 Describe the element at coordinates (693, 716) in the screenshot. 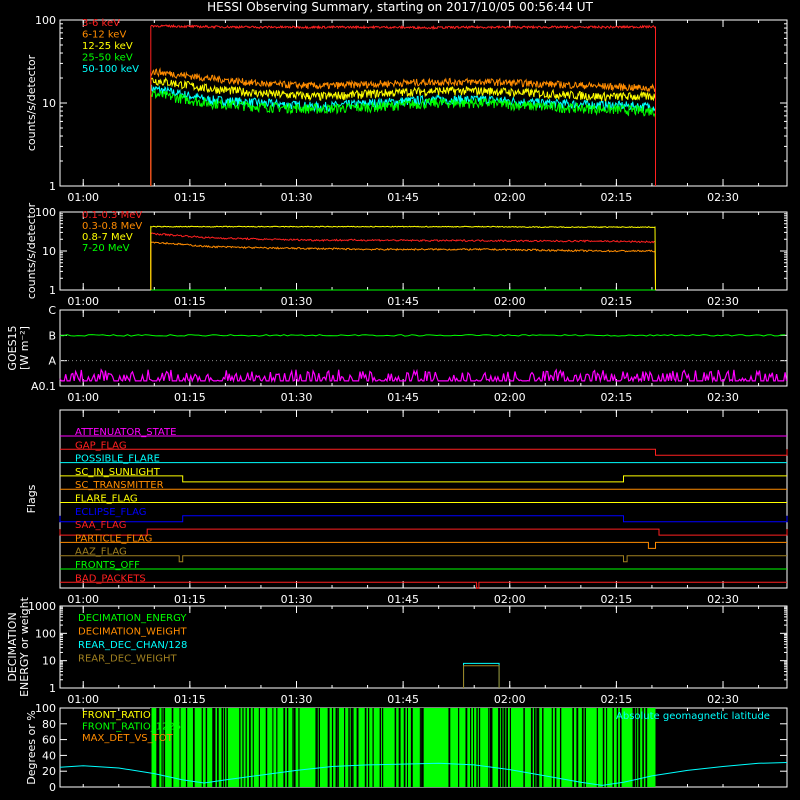

I see `legend-entry: Absolute geomagnetic latitude` at that location.